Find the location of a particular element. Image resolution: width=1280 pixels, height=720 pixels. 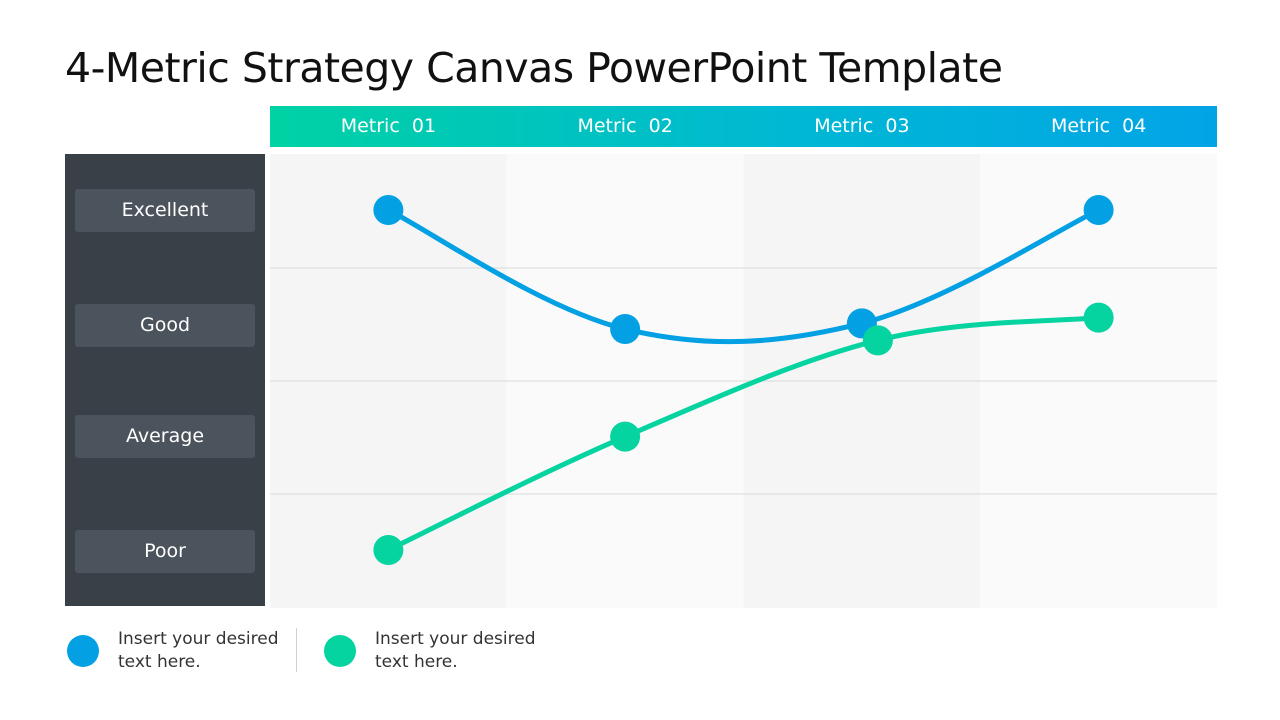

level-average: Average is located at coordinates (165, 436).